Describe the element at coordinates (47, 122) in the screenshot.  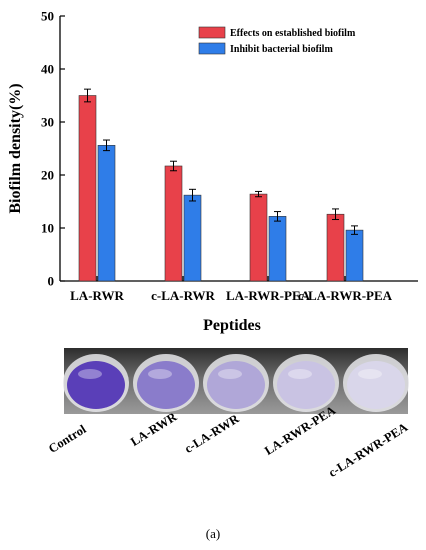
I see `y-tick-label: 30` at that location.